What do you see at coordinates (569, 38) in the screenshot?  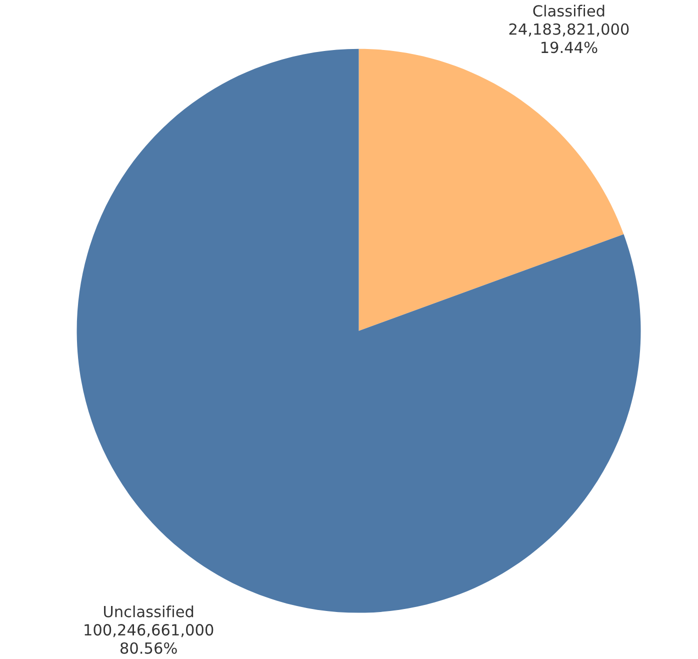 I see `data-label: 24,183,821,000 19.44%` at bounding box center [569, 38].